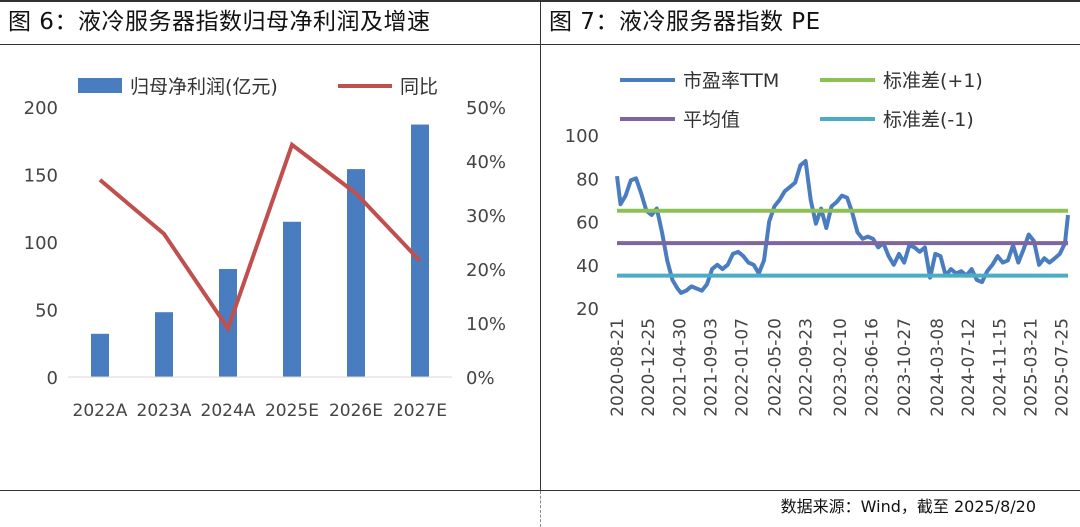 This screenshot has height=527, width=1080. I want to click on y2-tick-label: 50%, so click(486, 108).